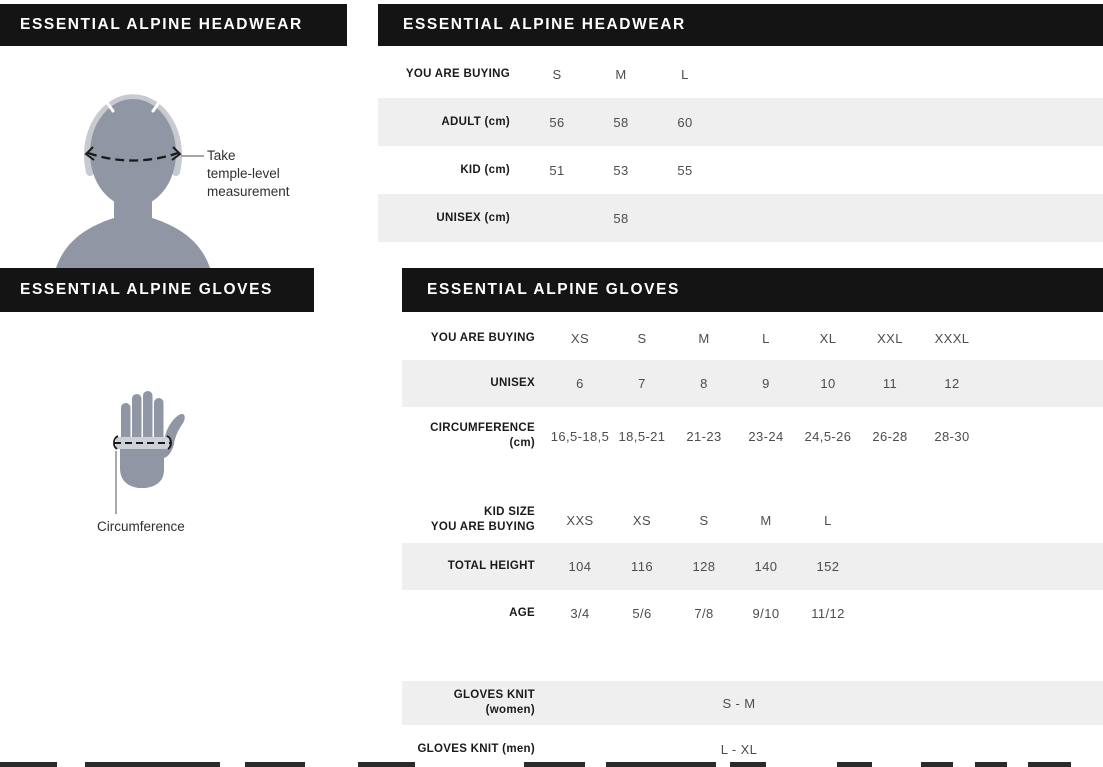 This screenshot has height=767, width=1103. I want to click on value-cell: 11/12, so click(828, 613).